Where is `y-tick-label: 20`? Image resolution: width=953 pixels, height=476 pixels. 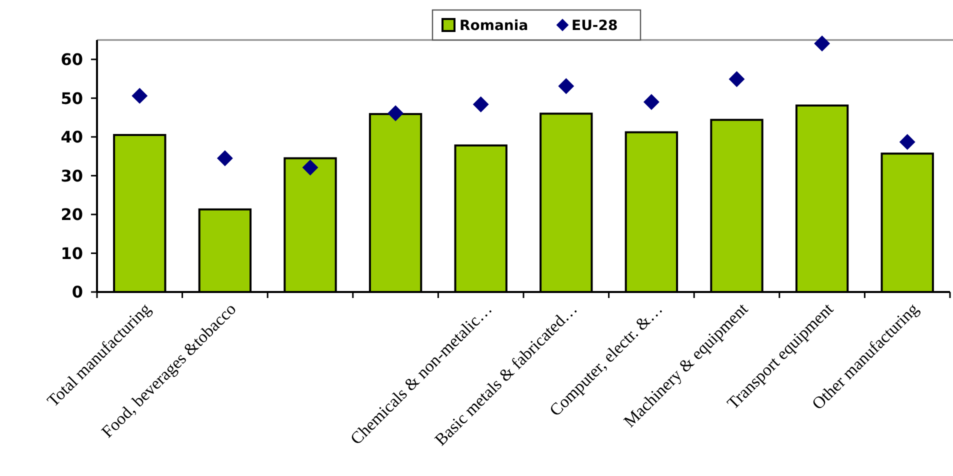
y-tick-label: 20 is located at coordinates (71, 214).